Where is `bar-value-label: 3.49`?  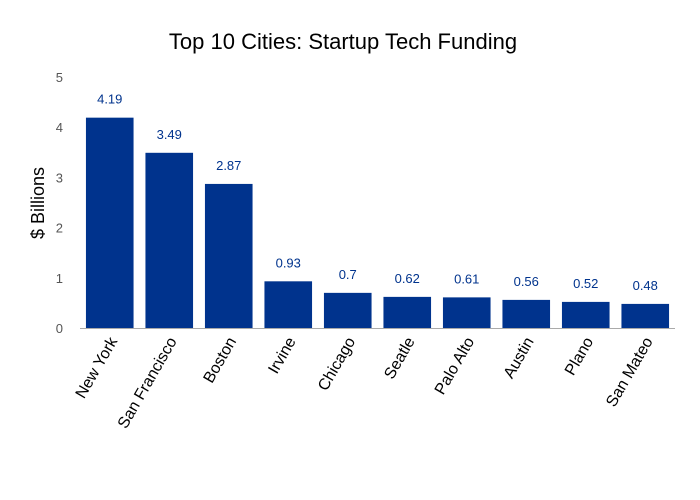
bar-value-label: 3.49 is located at coordinates (169, 134).